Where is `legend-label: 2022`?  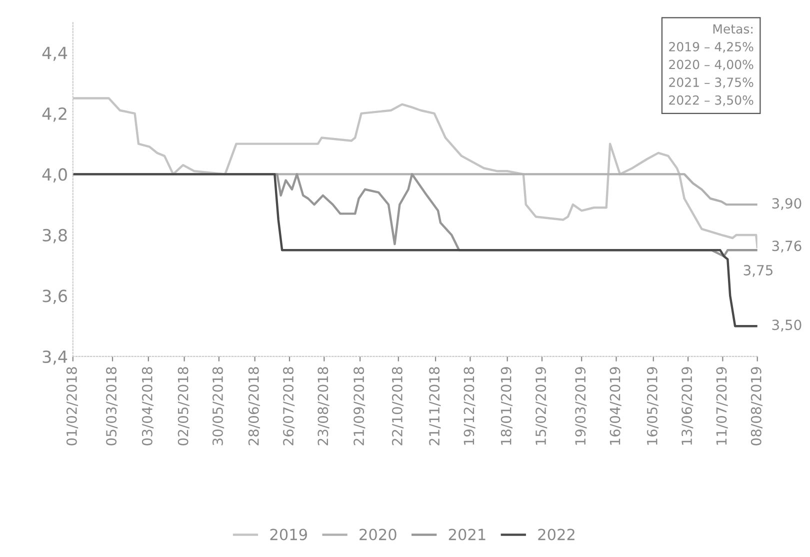 legend-label: 2022 is located at coordinates (556, 534).